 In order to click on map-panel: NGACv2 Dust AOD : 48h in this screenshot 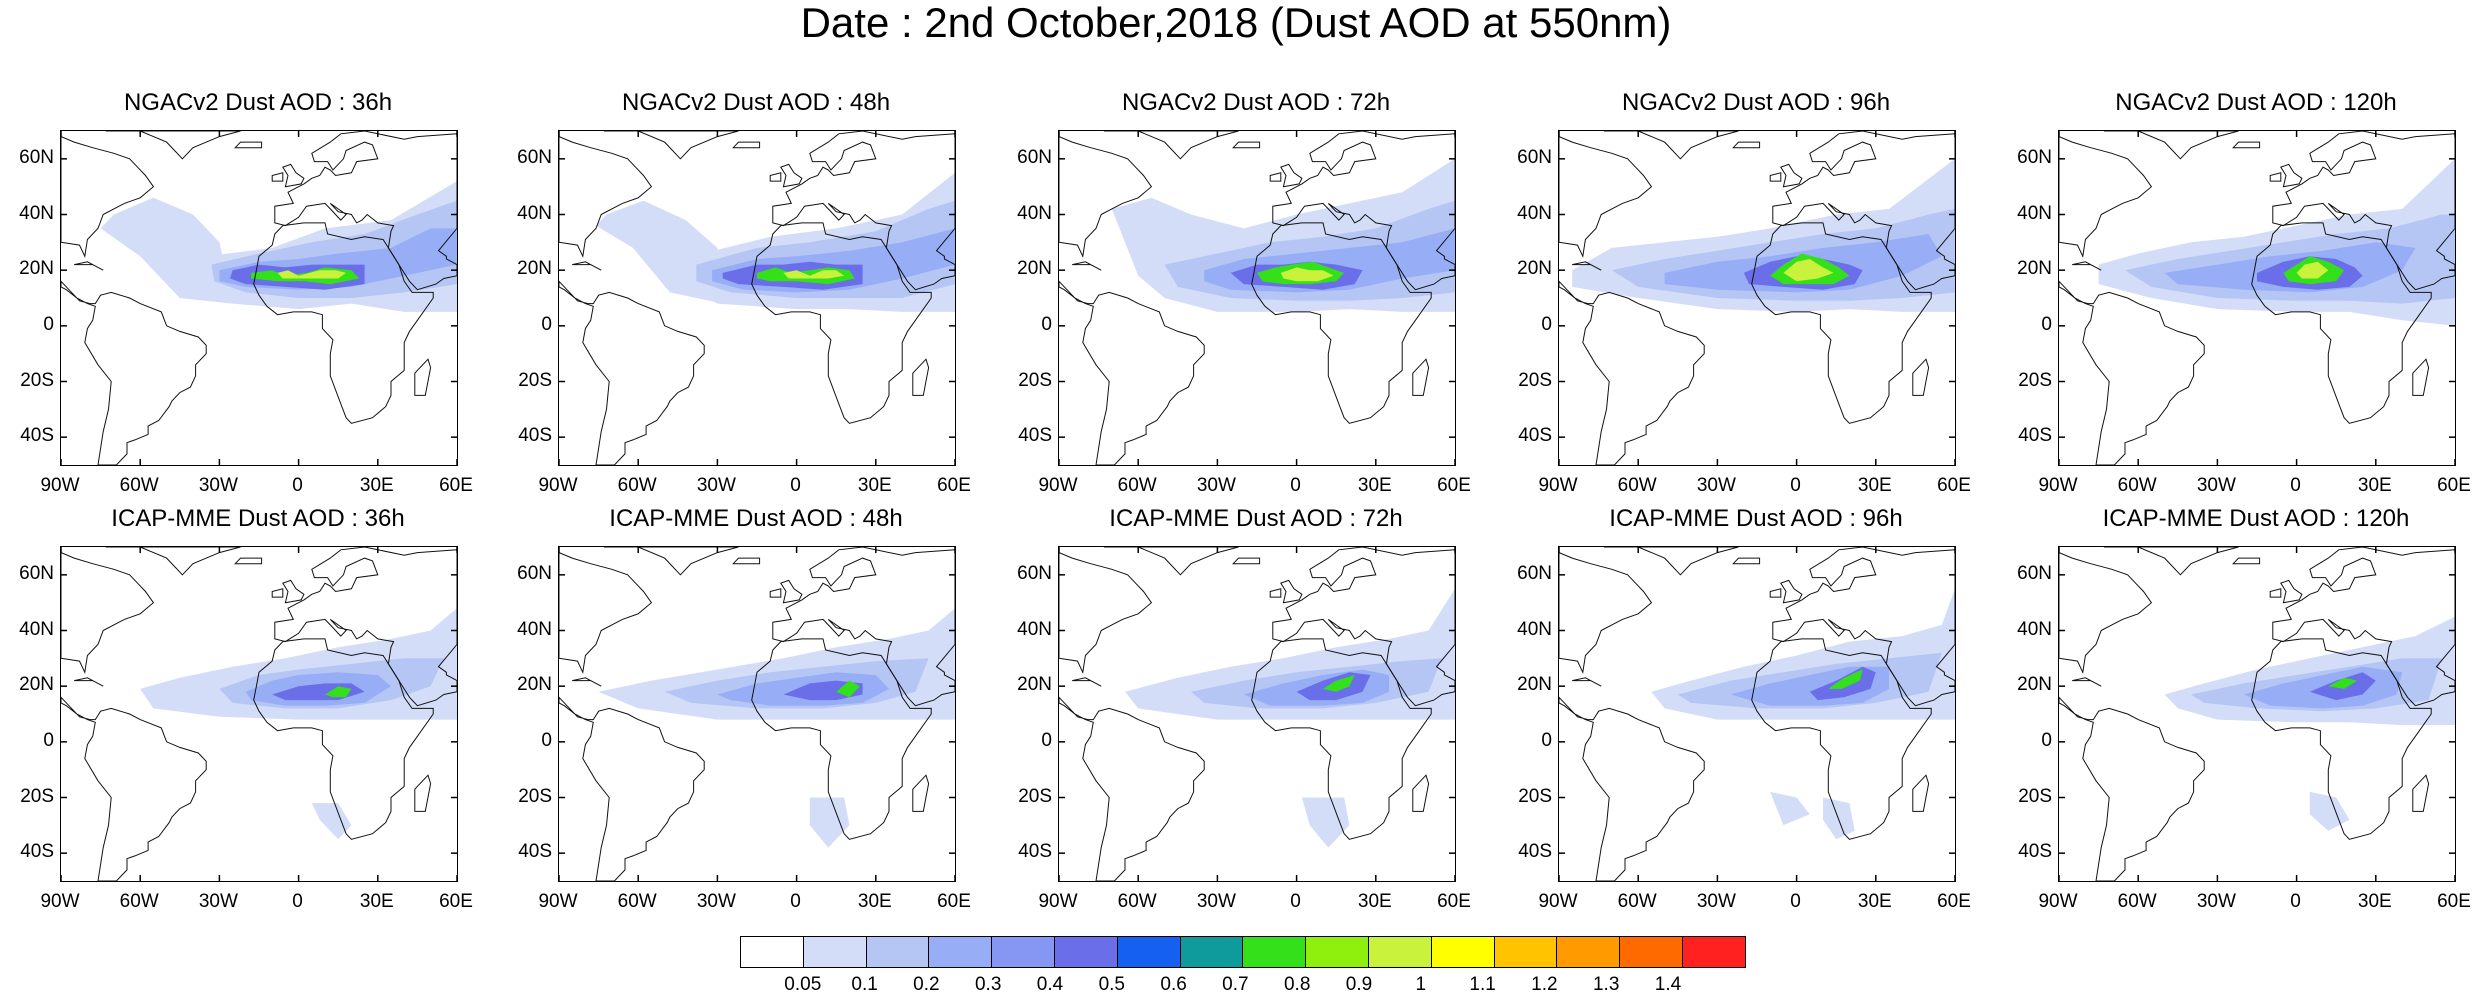, I will do `click(756, 276)`.